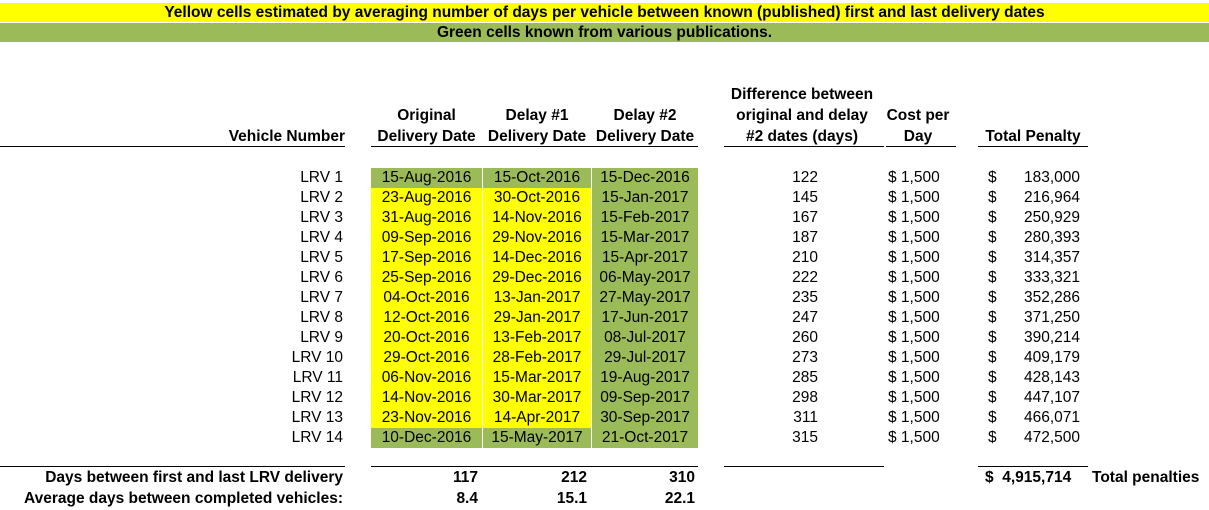  What do you see at coordinates (645, 318) in the screenshot?
I see `delay2-date-cell: 17-Jun-2017` at bounding box center [645, 318].